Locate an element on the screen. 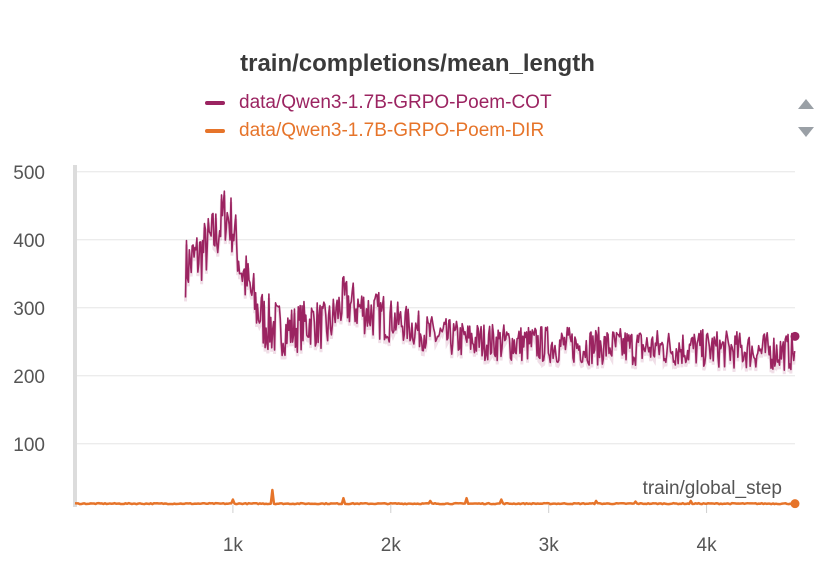  legend-item-dir: data/Qwen3-1.7B-GRPO-Poem-DIR is located at coordinates (374, 131).